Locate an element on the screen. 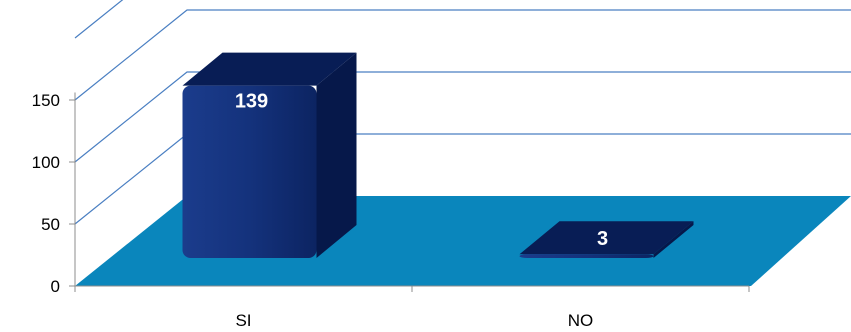 This screenshot has width=851, height=332. y-tick-label: 100 is located at coordinates (46, 162).